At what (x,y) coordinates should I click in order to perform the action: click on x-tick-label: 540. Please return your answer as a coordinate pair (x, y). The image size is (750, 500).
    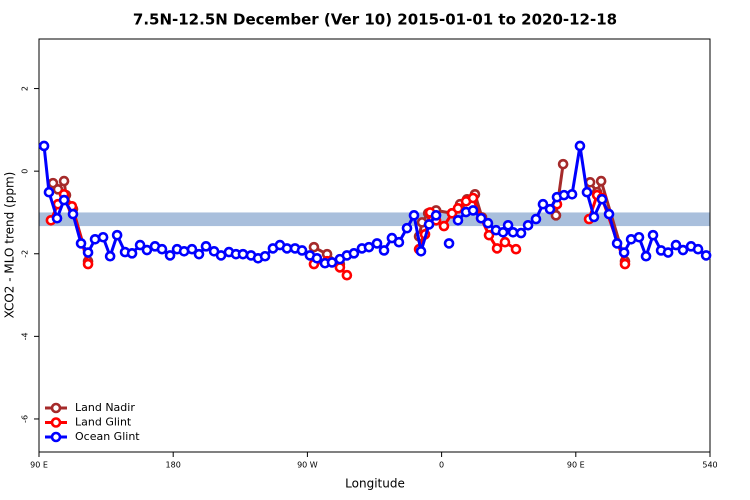
    Looking at the image, I should click on (709, 465).